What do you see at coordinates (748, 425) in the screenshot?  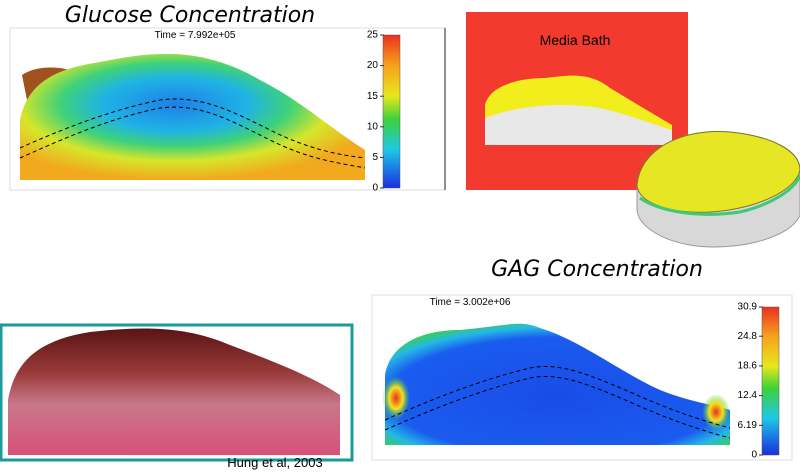 I see `tick-label: 6.19` at bounding box center [748, 425].